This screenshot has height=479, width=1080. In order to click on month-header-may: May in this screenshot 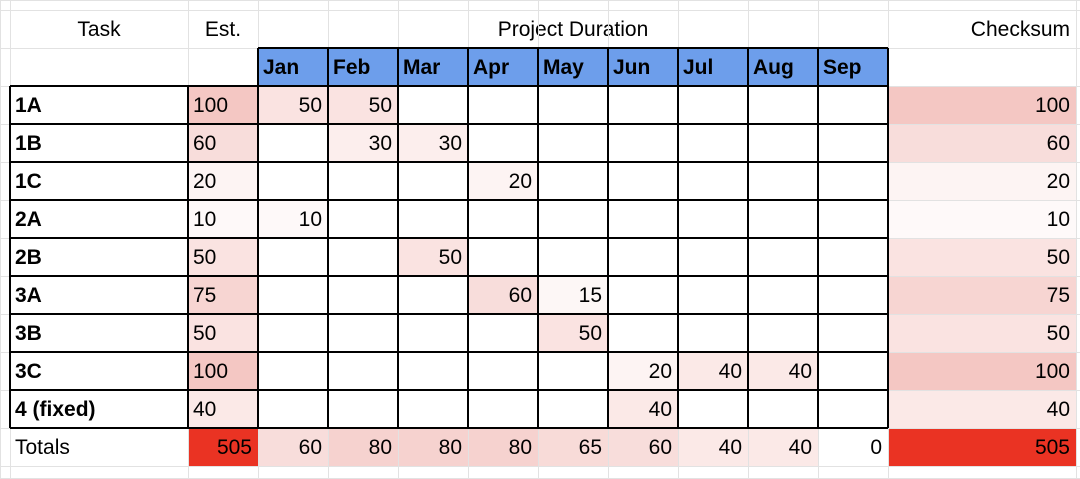, I will do `click(573, 67)`.